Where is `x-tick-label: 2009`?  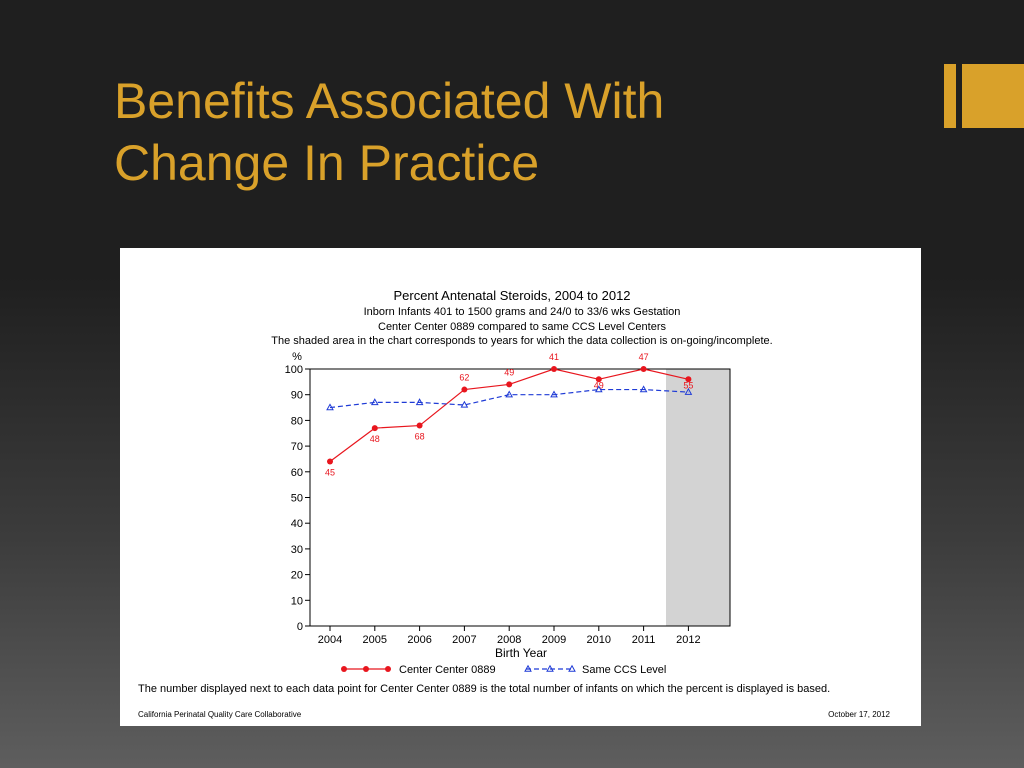 x-tick-label: 2009 is located at coordinates (554, 640).